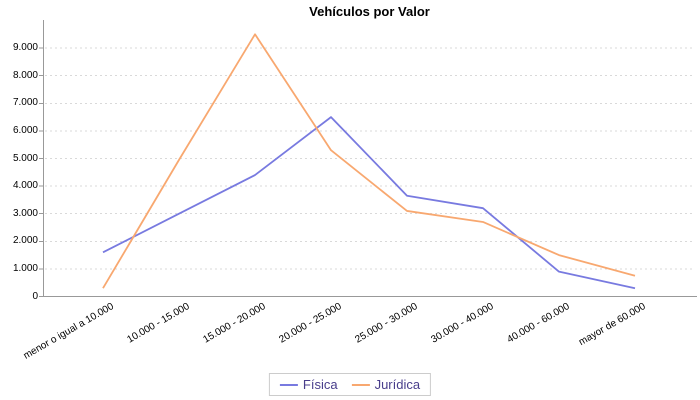  Describe the element at coordinates (320, 384) in the screenshot. I see `legend-label: Física` at that location.